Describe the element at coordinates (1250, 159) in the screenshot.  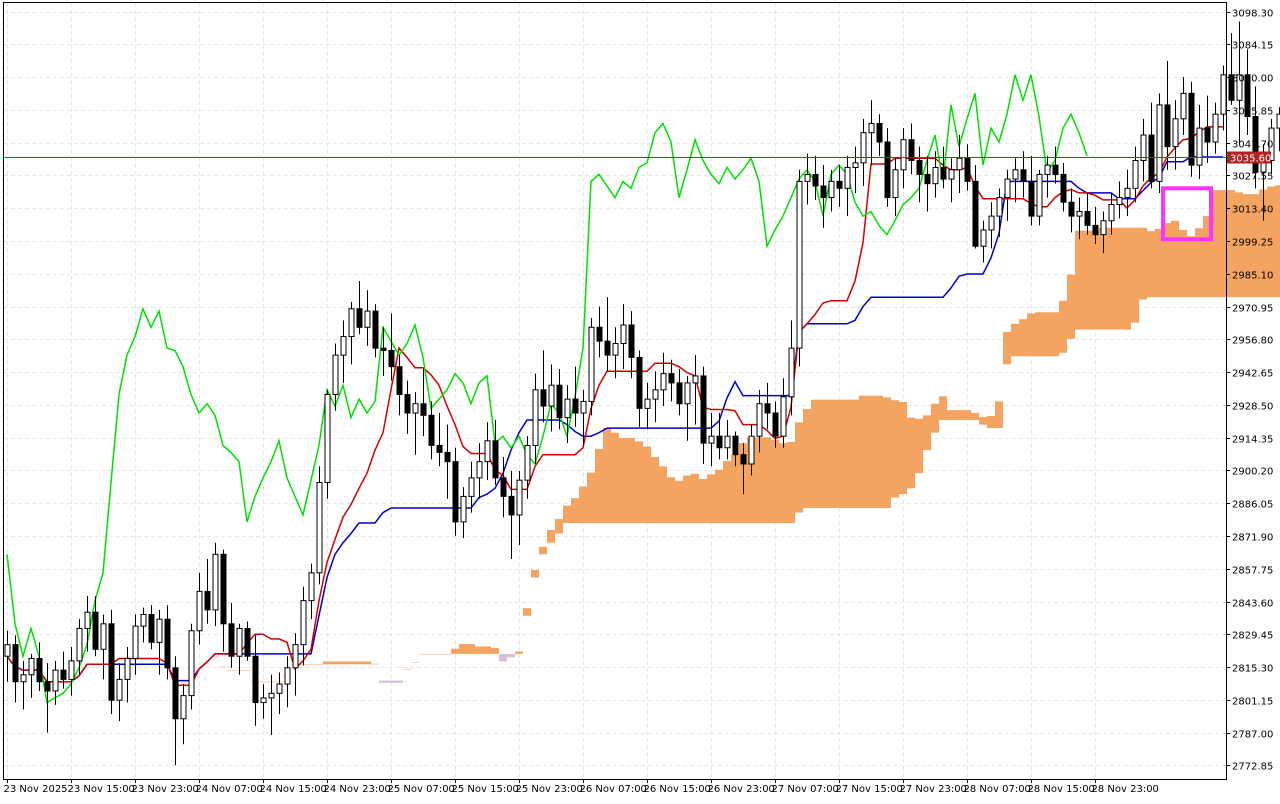
I see `current-price-label: 3035.60` at that location.